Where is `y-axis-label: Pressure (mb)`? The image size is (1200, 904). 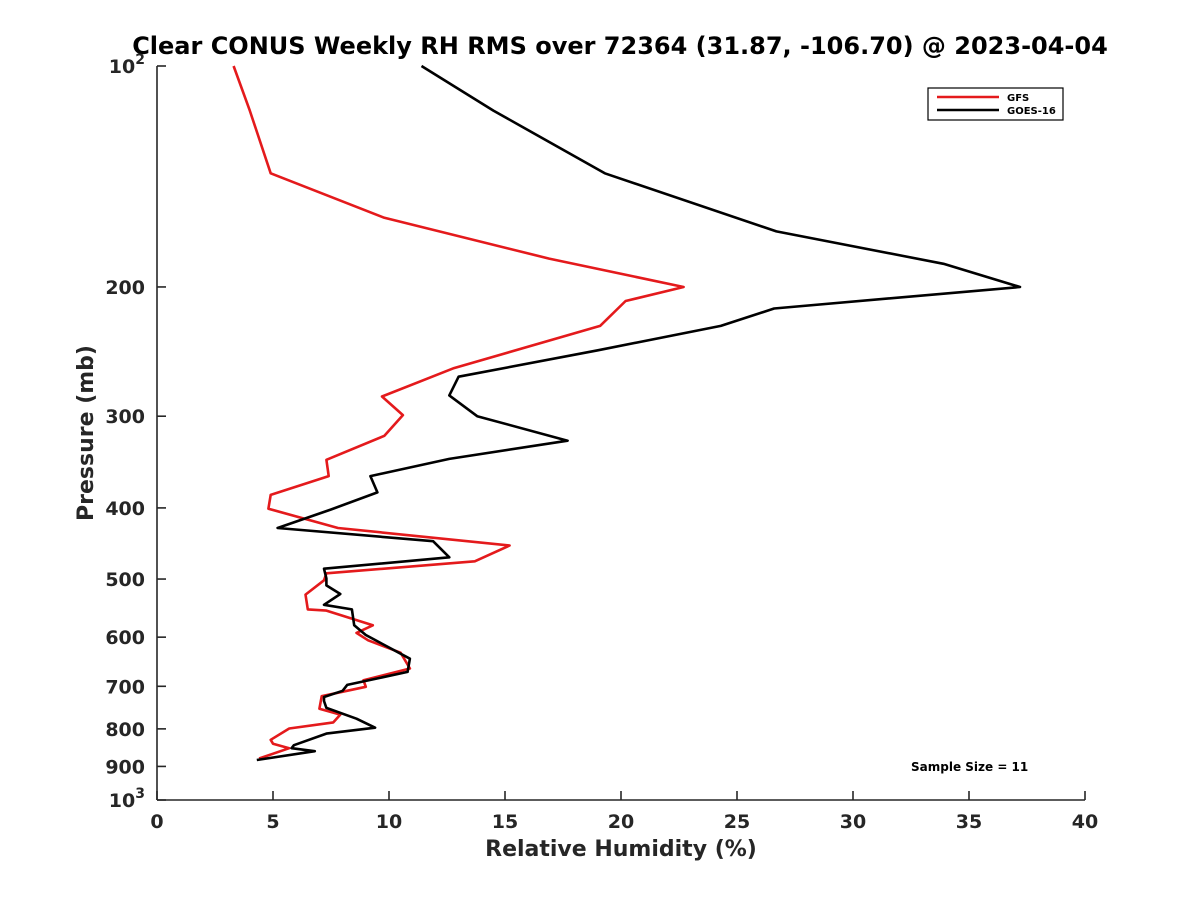 y-axis-label: Pressure (mb) is located at coordinates (86, 433).